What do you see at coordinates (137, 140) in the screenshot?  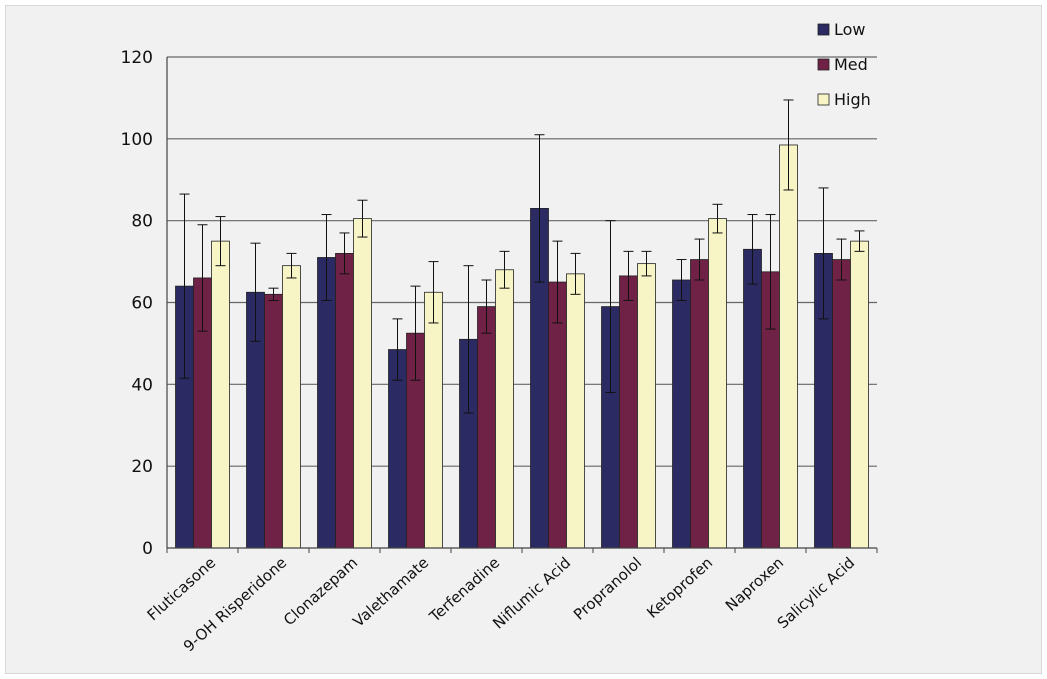 I see `y-tick-label-100: 100` at bounding box center [137, 140].